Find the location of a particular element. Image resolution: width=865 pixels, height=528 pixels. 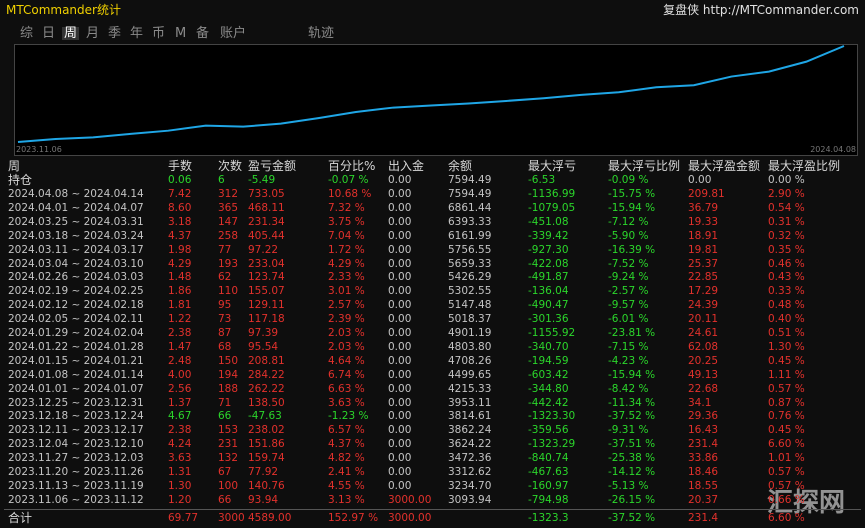

cell: -4.23 % is located at coordinates (628, 360).